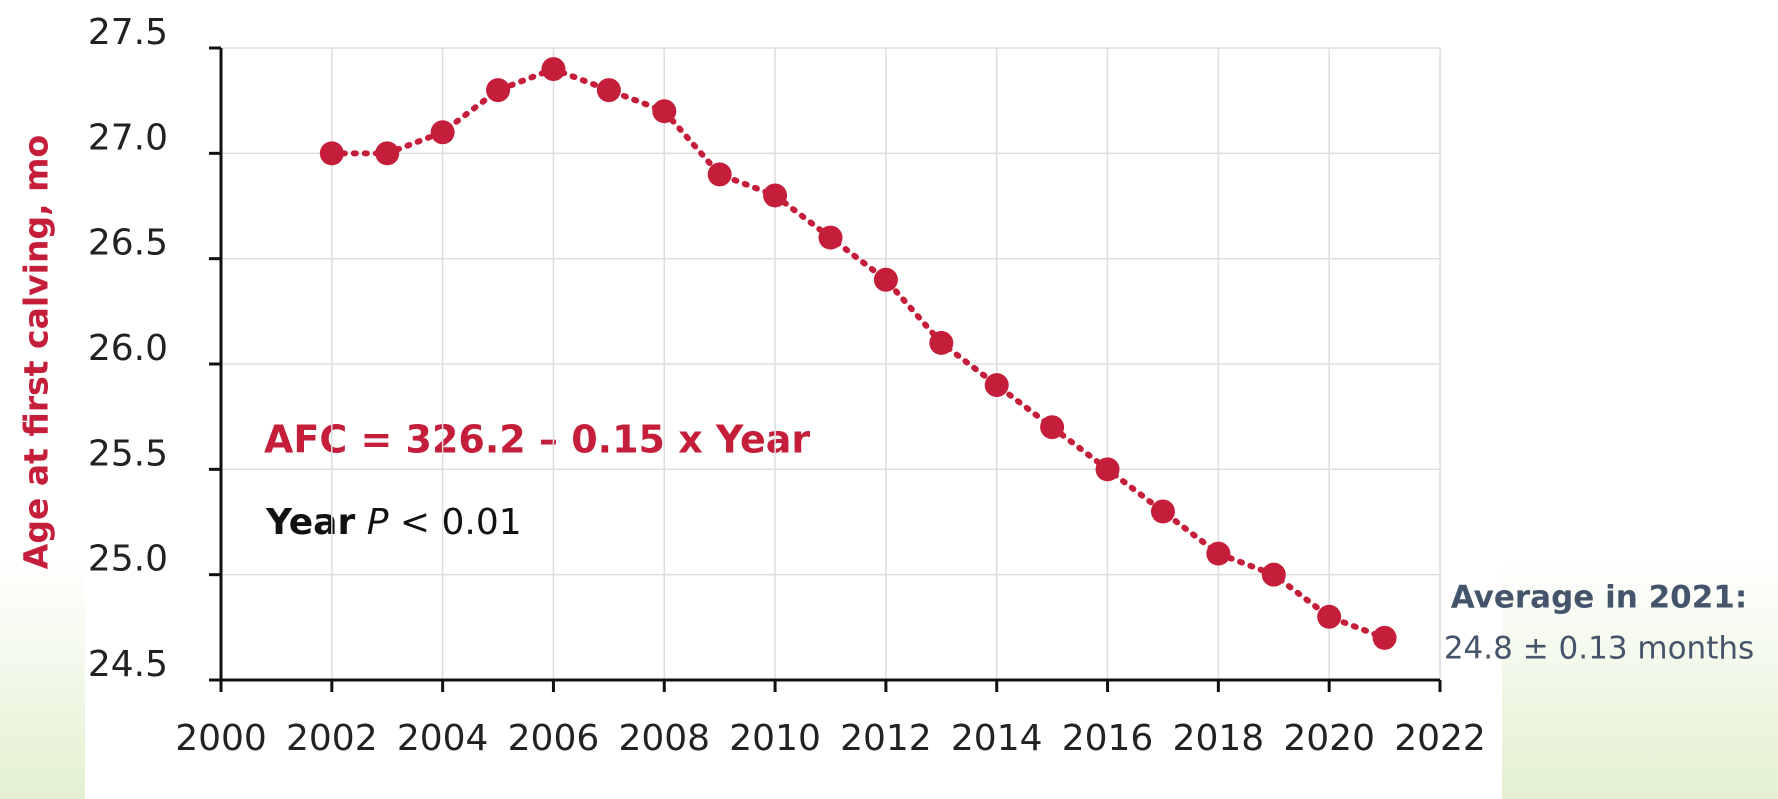 Image resolution: width=1778 pixels, height=799 pixels. Describe the element at coordinates (554, 738) in the screenshot. I see `x-tick-label: 2006` at that location.